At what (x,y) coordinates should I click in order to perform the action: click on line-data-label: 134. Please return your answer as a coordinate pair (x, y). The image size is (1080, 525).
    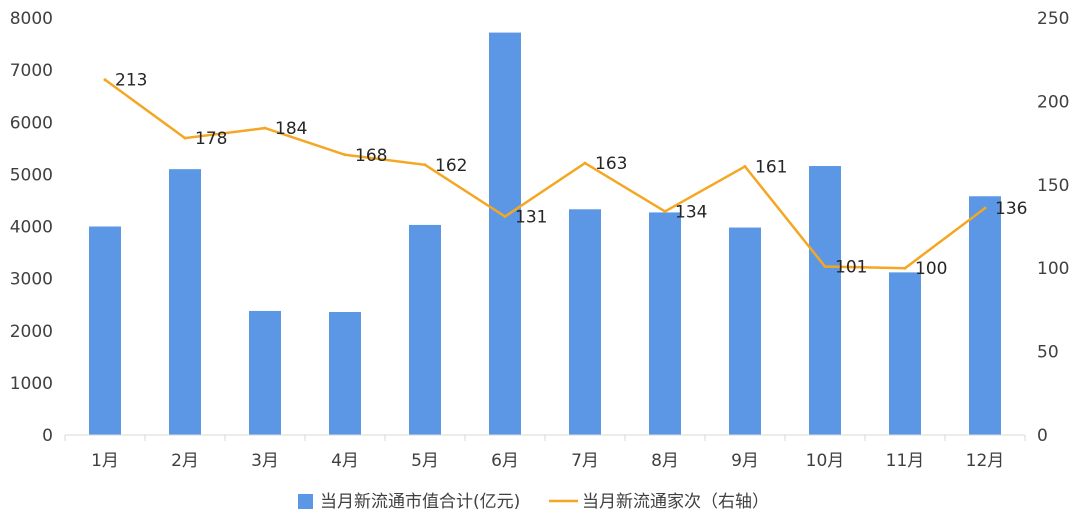
    Looking at the image, I should click on (691, 212).